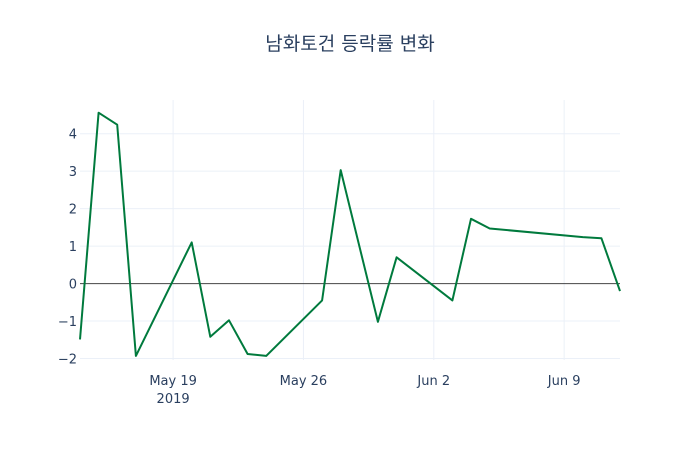  I want to click on x-tick-label: Jun 2, so click(433, 381).